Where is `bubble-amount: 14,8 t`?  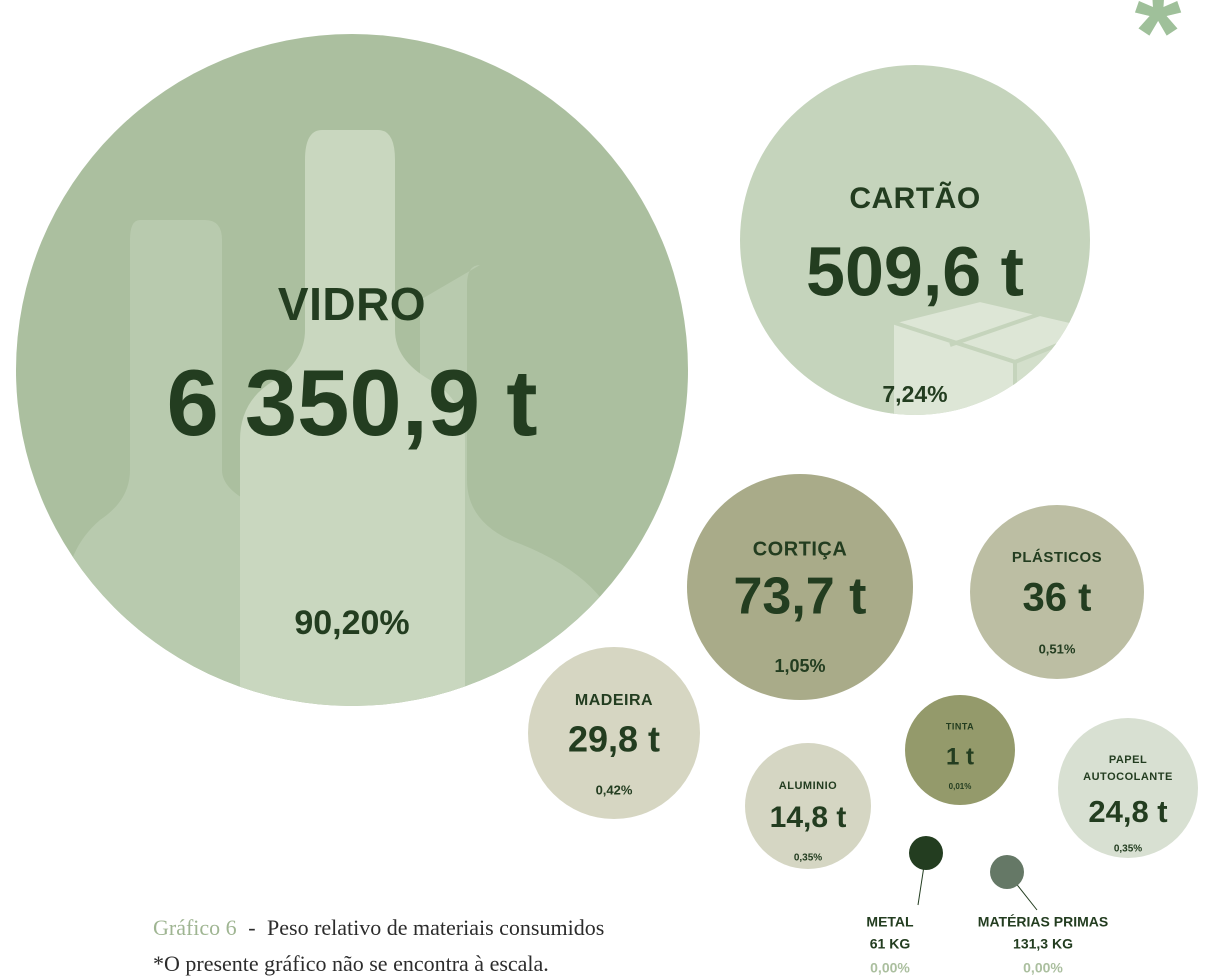
bubble-amount: 14,8 t is located at coordinates (808, 817).